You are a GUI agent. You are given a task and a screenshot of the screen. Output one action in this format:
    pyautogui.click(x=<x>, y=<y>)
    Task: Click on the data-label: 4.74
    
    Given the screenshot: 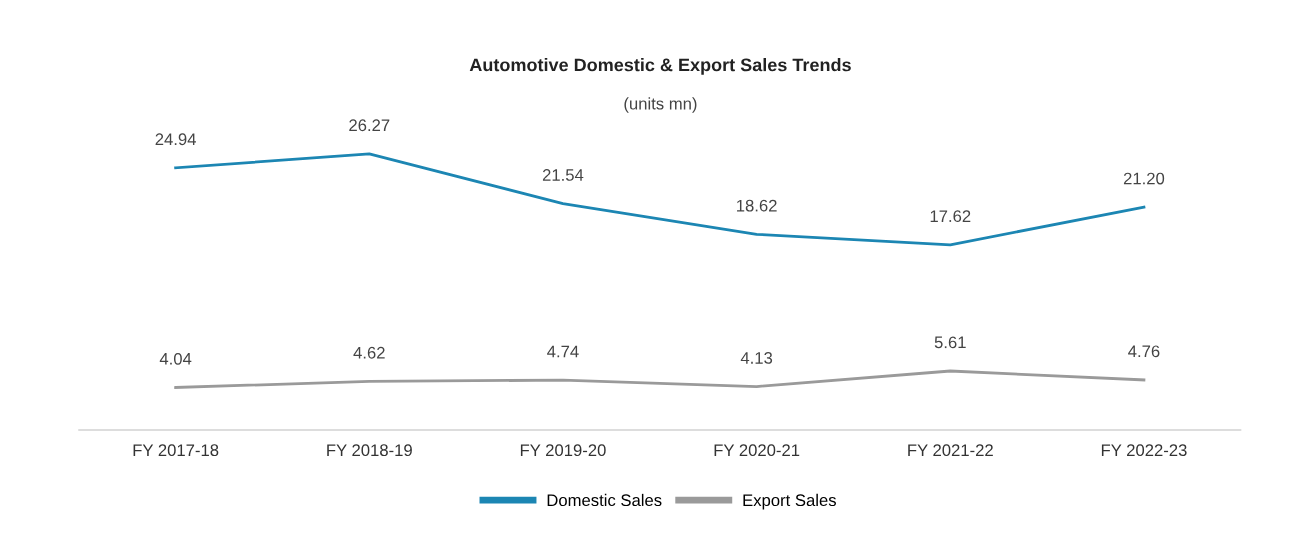 What is the action you would take?
    pyautogui.click(x=563, y=351)
    